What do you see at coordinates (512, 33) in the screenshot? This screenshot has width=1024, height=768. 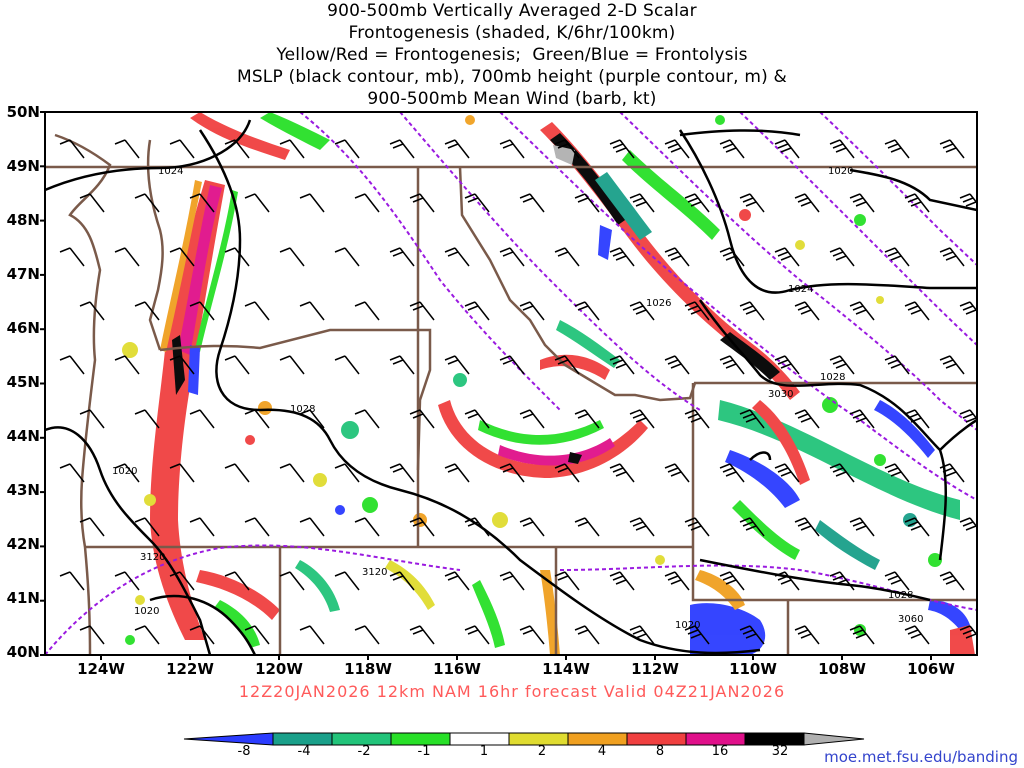 I see `title-line-2: Frontogenesis (shaded, K/6hr/100km)` at bounding box center [512, 33].